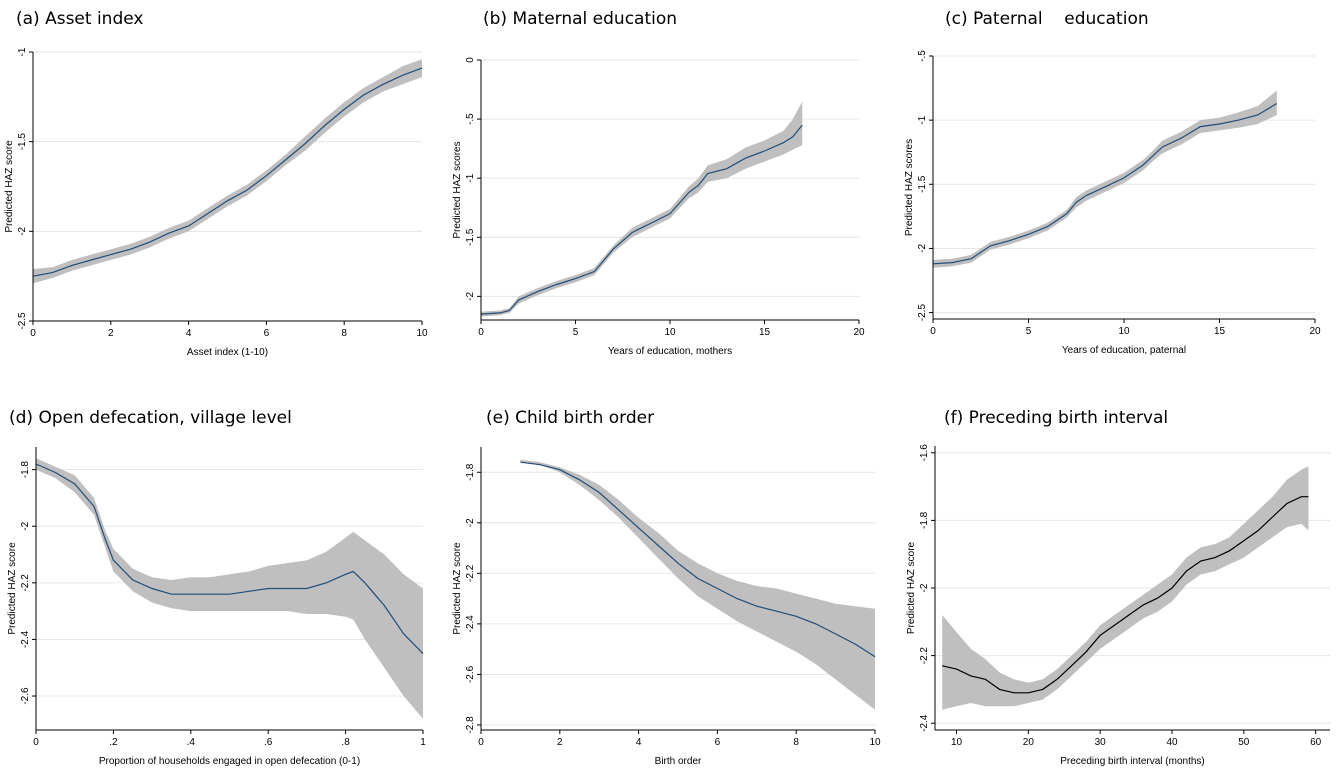  What do you see at coordinates (268, 742) in the screenshot?
I see `x-tick-label: .6` at bounding box center [268, 742].